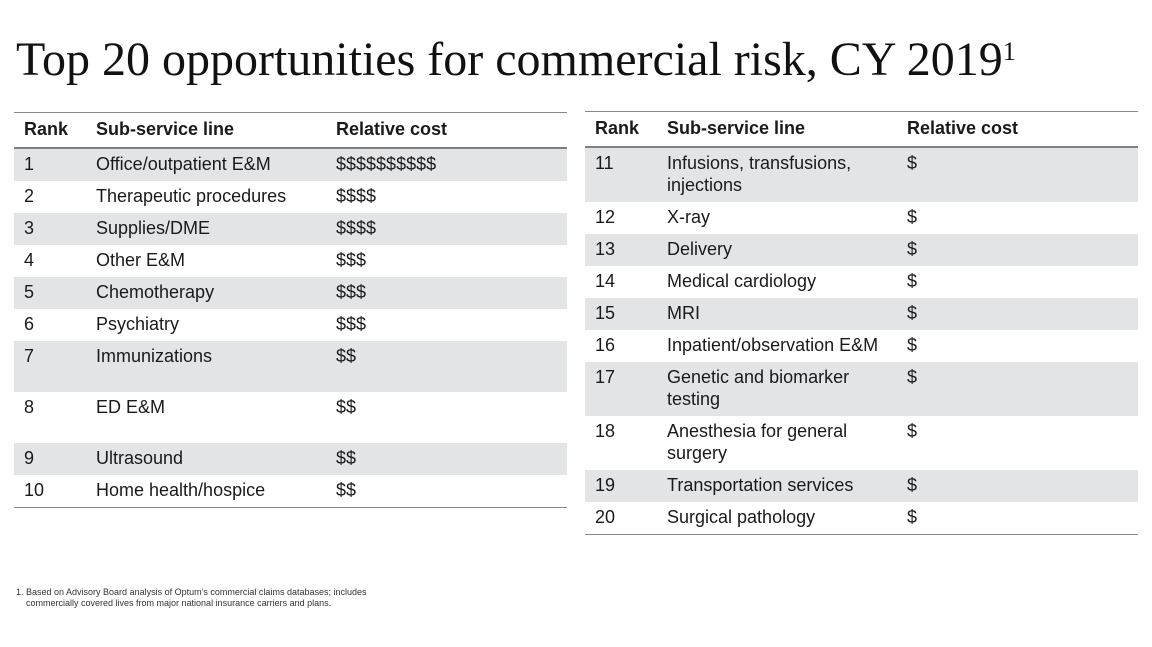 This screenshot has width=1152, height=647. What do you see at coordinates (861, 518) in the screenshot?
I see `table-row: 20 Surgical pathology $` at bounding box center [861, 518].